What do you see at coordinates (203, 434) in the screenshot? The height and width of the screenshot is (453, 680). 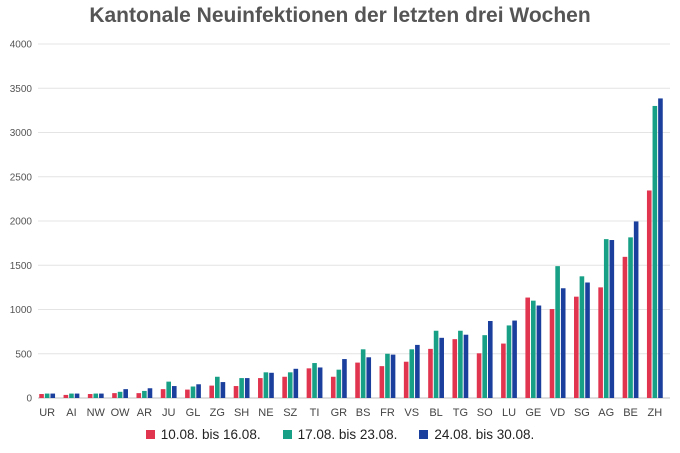 I see `legend-item: 10.08. bis 16.08.` at bounding box center [203, 434].